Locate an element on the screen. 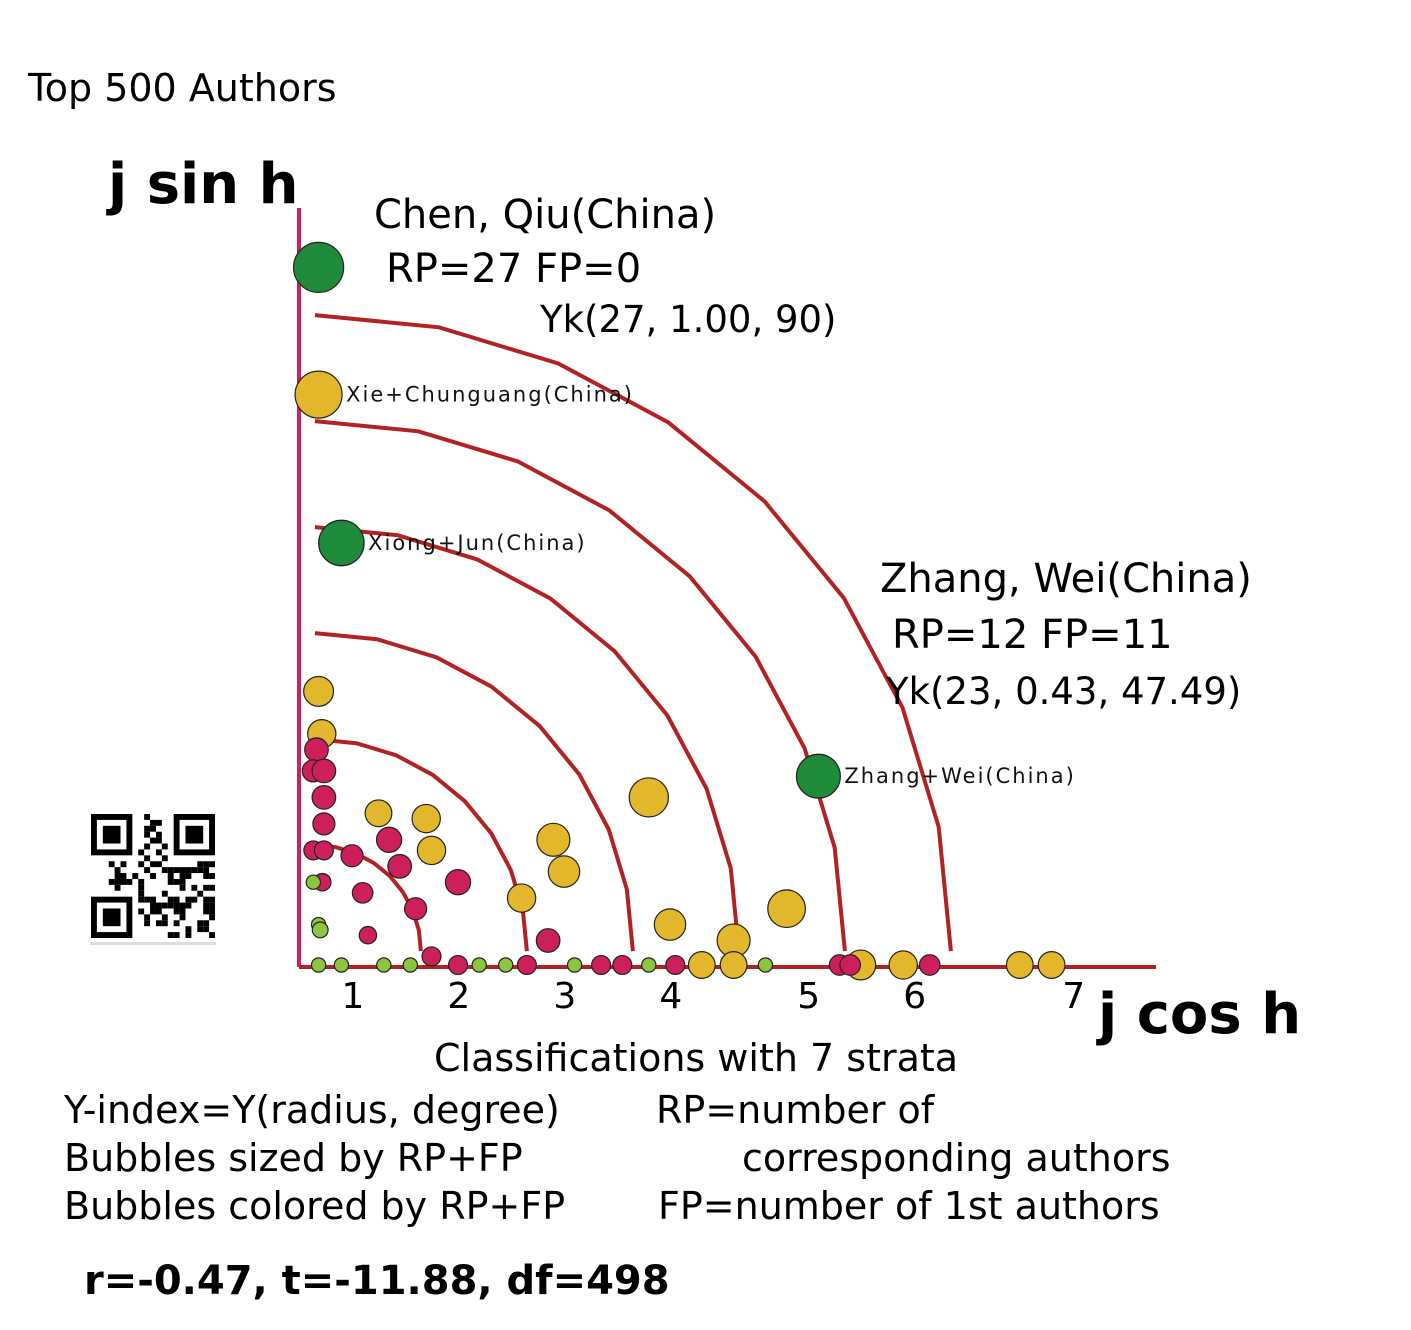 This screenshot has height=1330, width=1411. x-tick-label-3: 3 is located at coordinates (564, 996).